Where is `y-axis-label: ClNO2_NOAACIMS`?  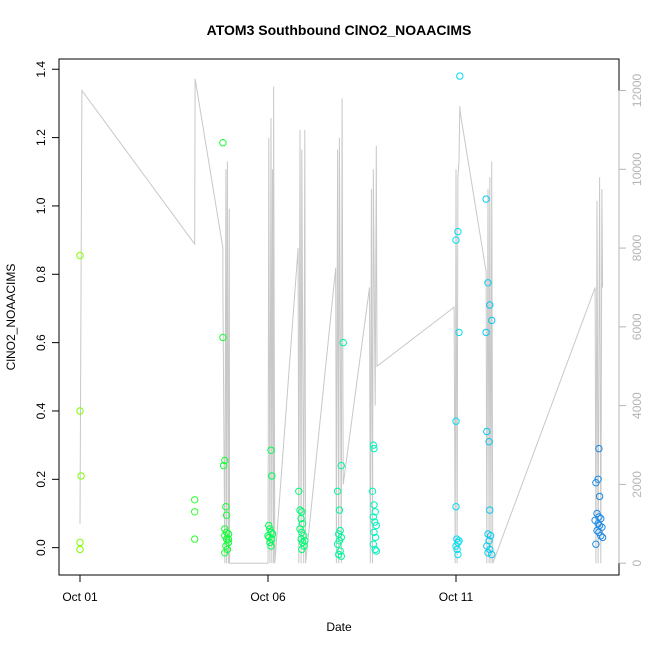
y-axis-label: ClNO2_NOAACIMS is located at coordinates (11, 317).